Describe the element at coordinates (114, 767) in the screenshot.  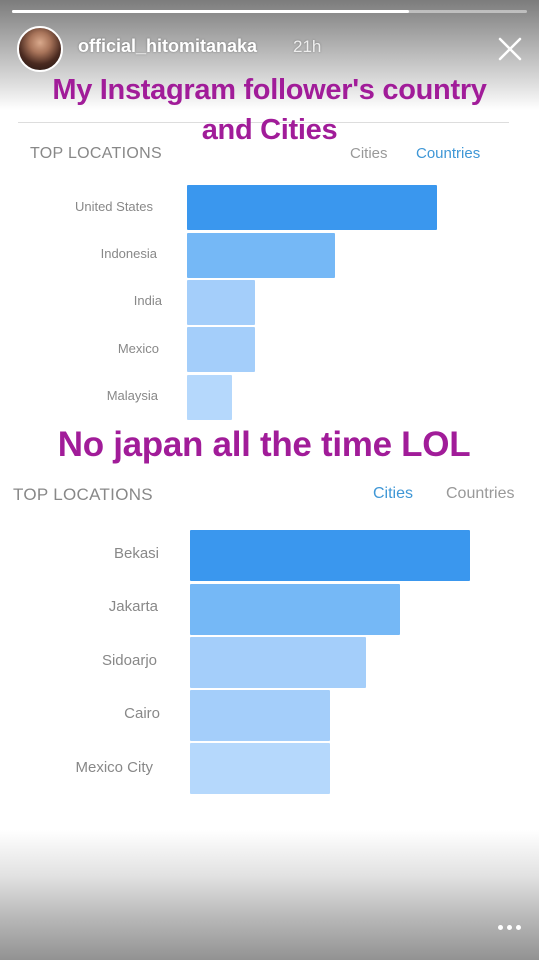
I see `location-label: Mexico City` at that location.